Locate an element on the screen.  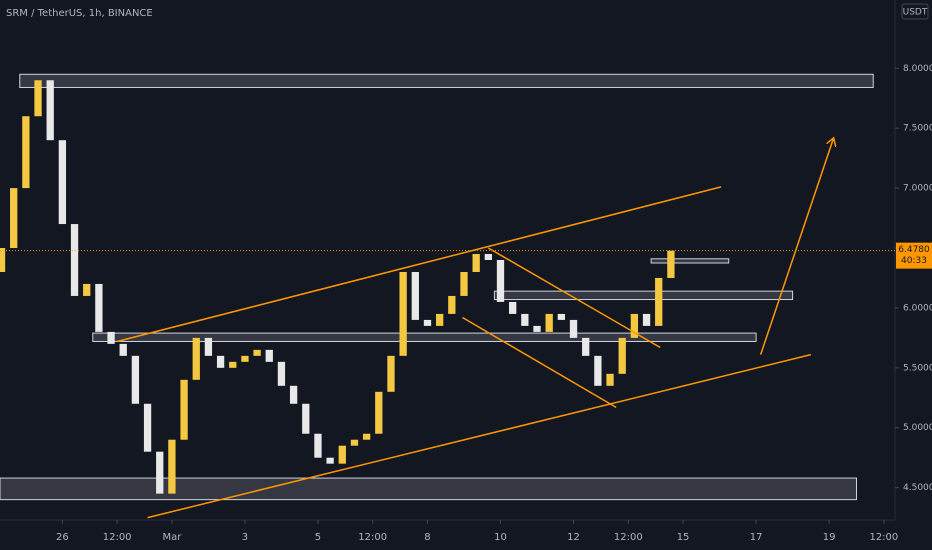
x-tick-label: 5 is located at coordinates (318, 537).